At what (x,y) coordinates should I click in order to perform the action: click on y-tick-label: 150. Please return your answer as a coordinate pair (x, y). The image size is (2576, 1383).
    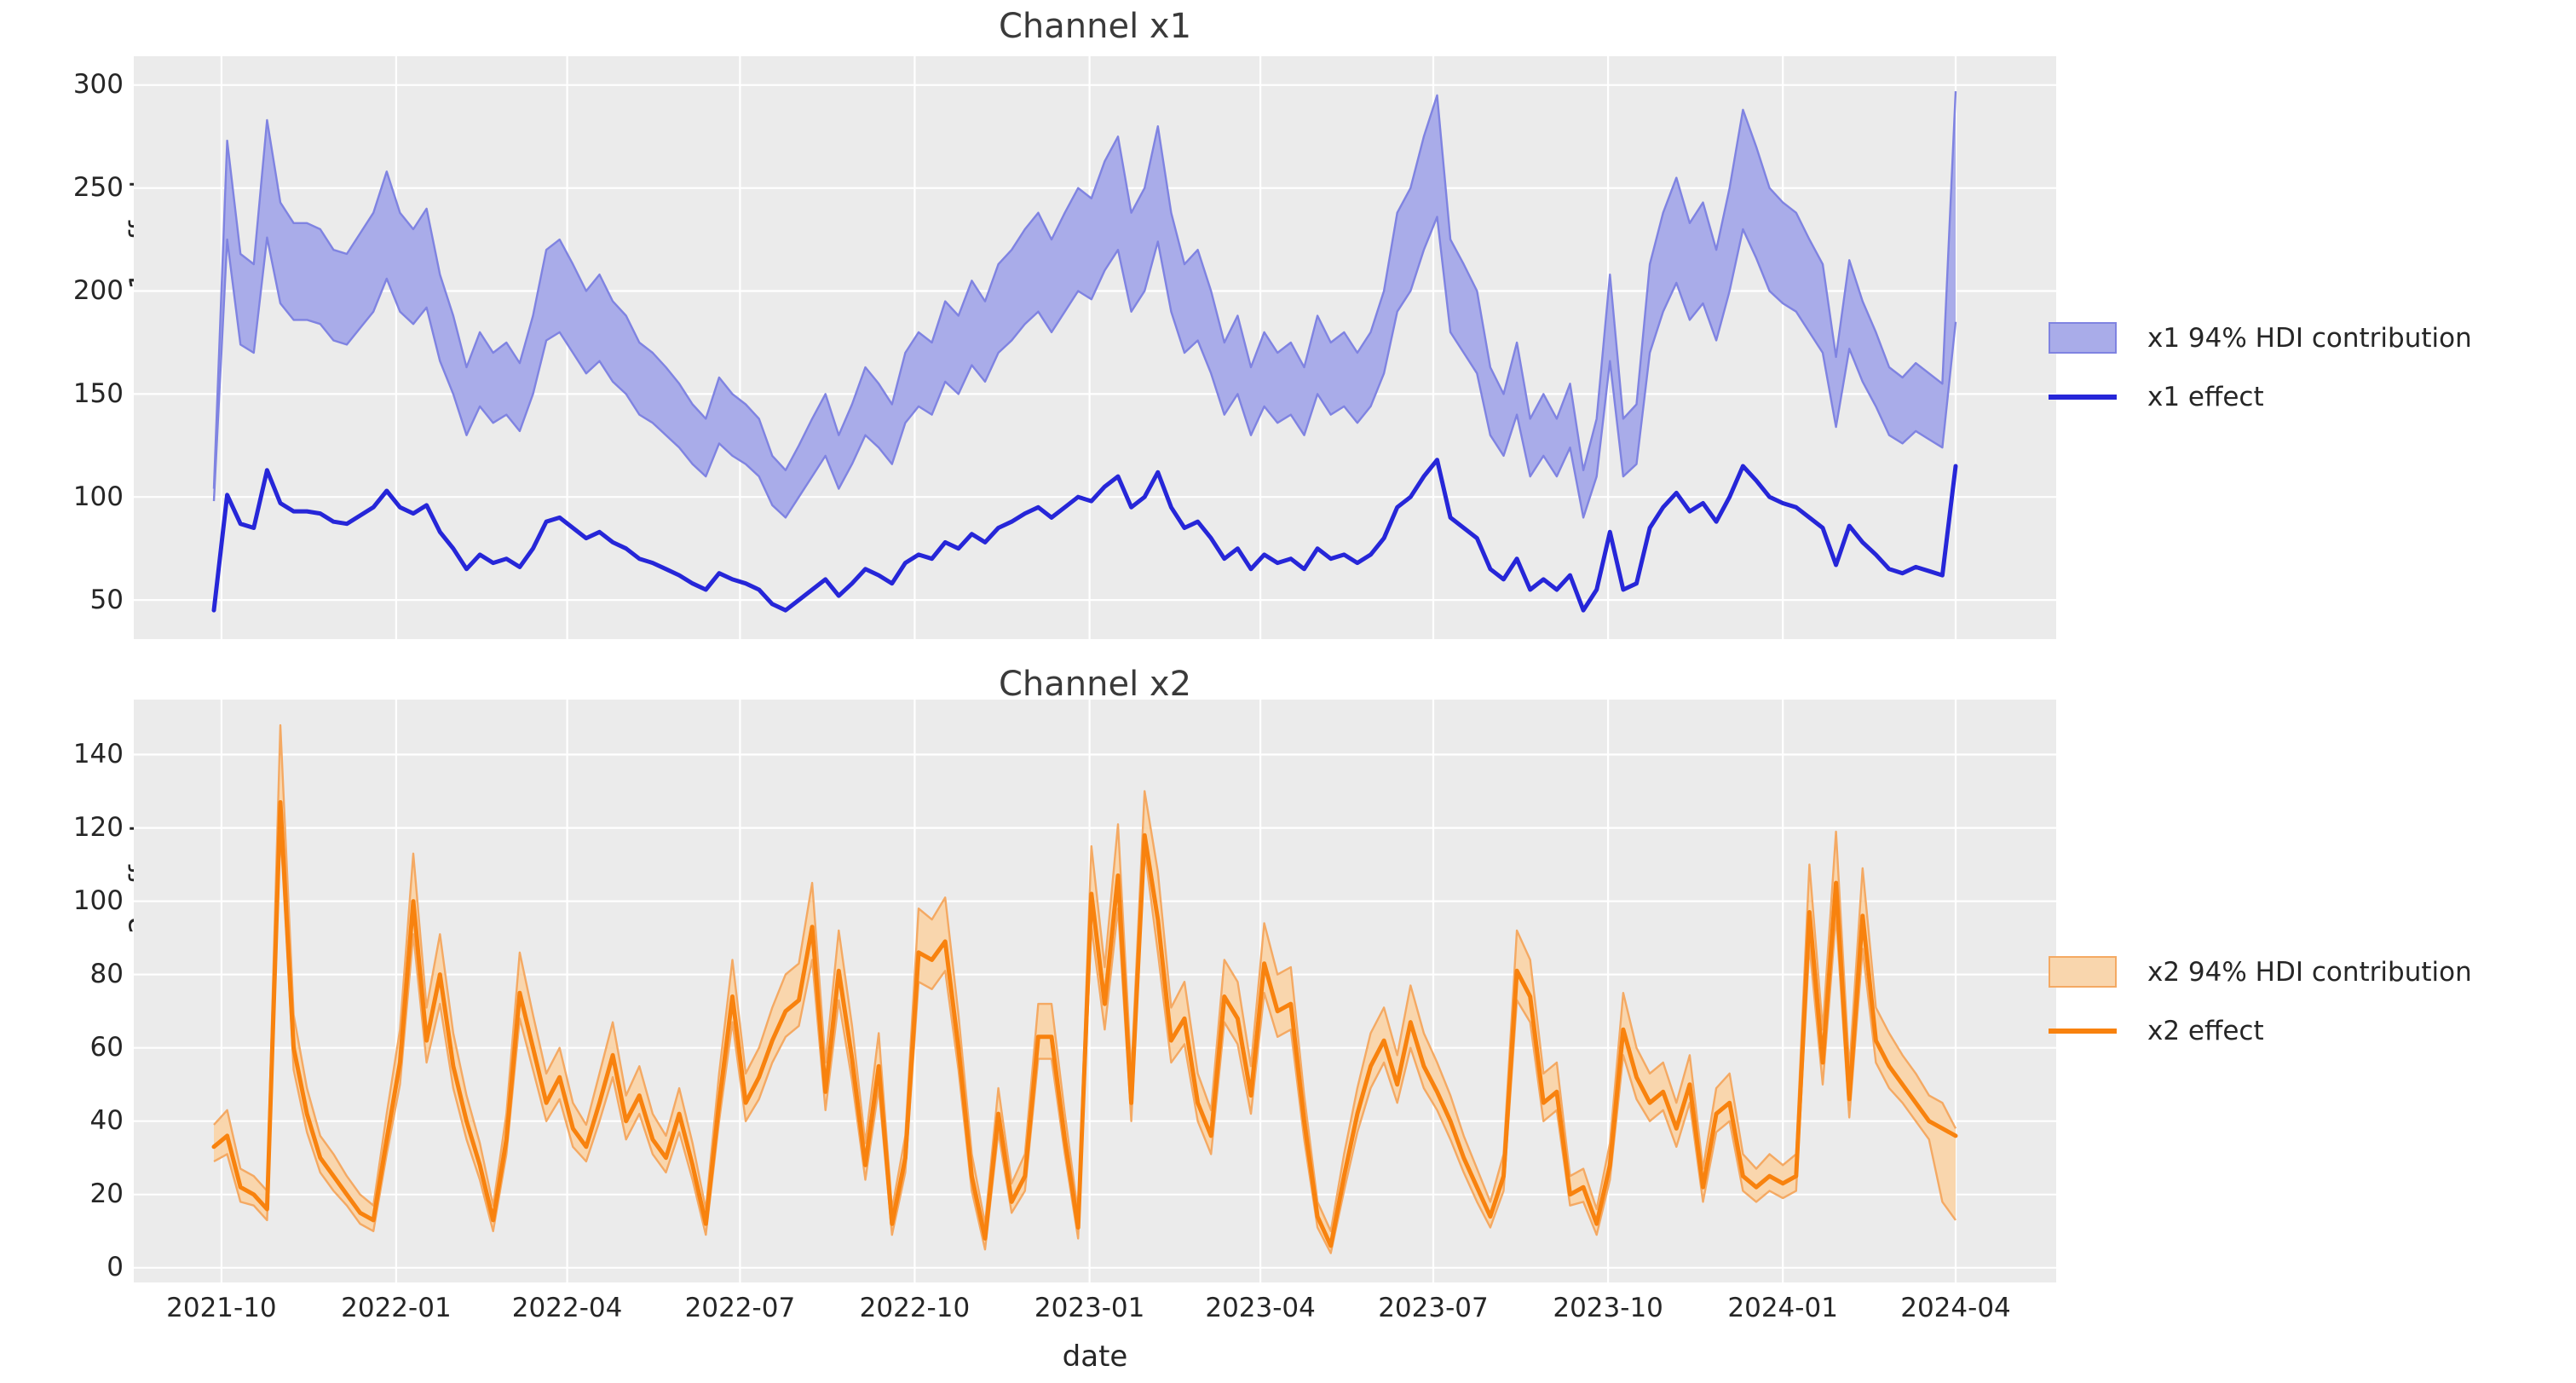
    Looking at the image, I should click on (98, 393).